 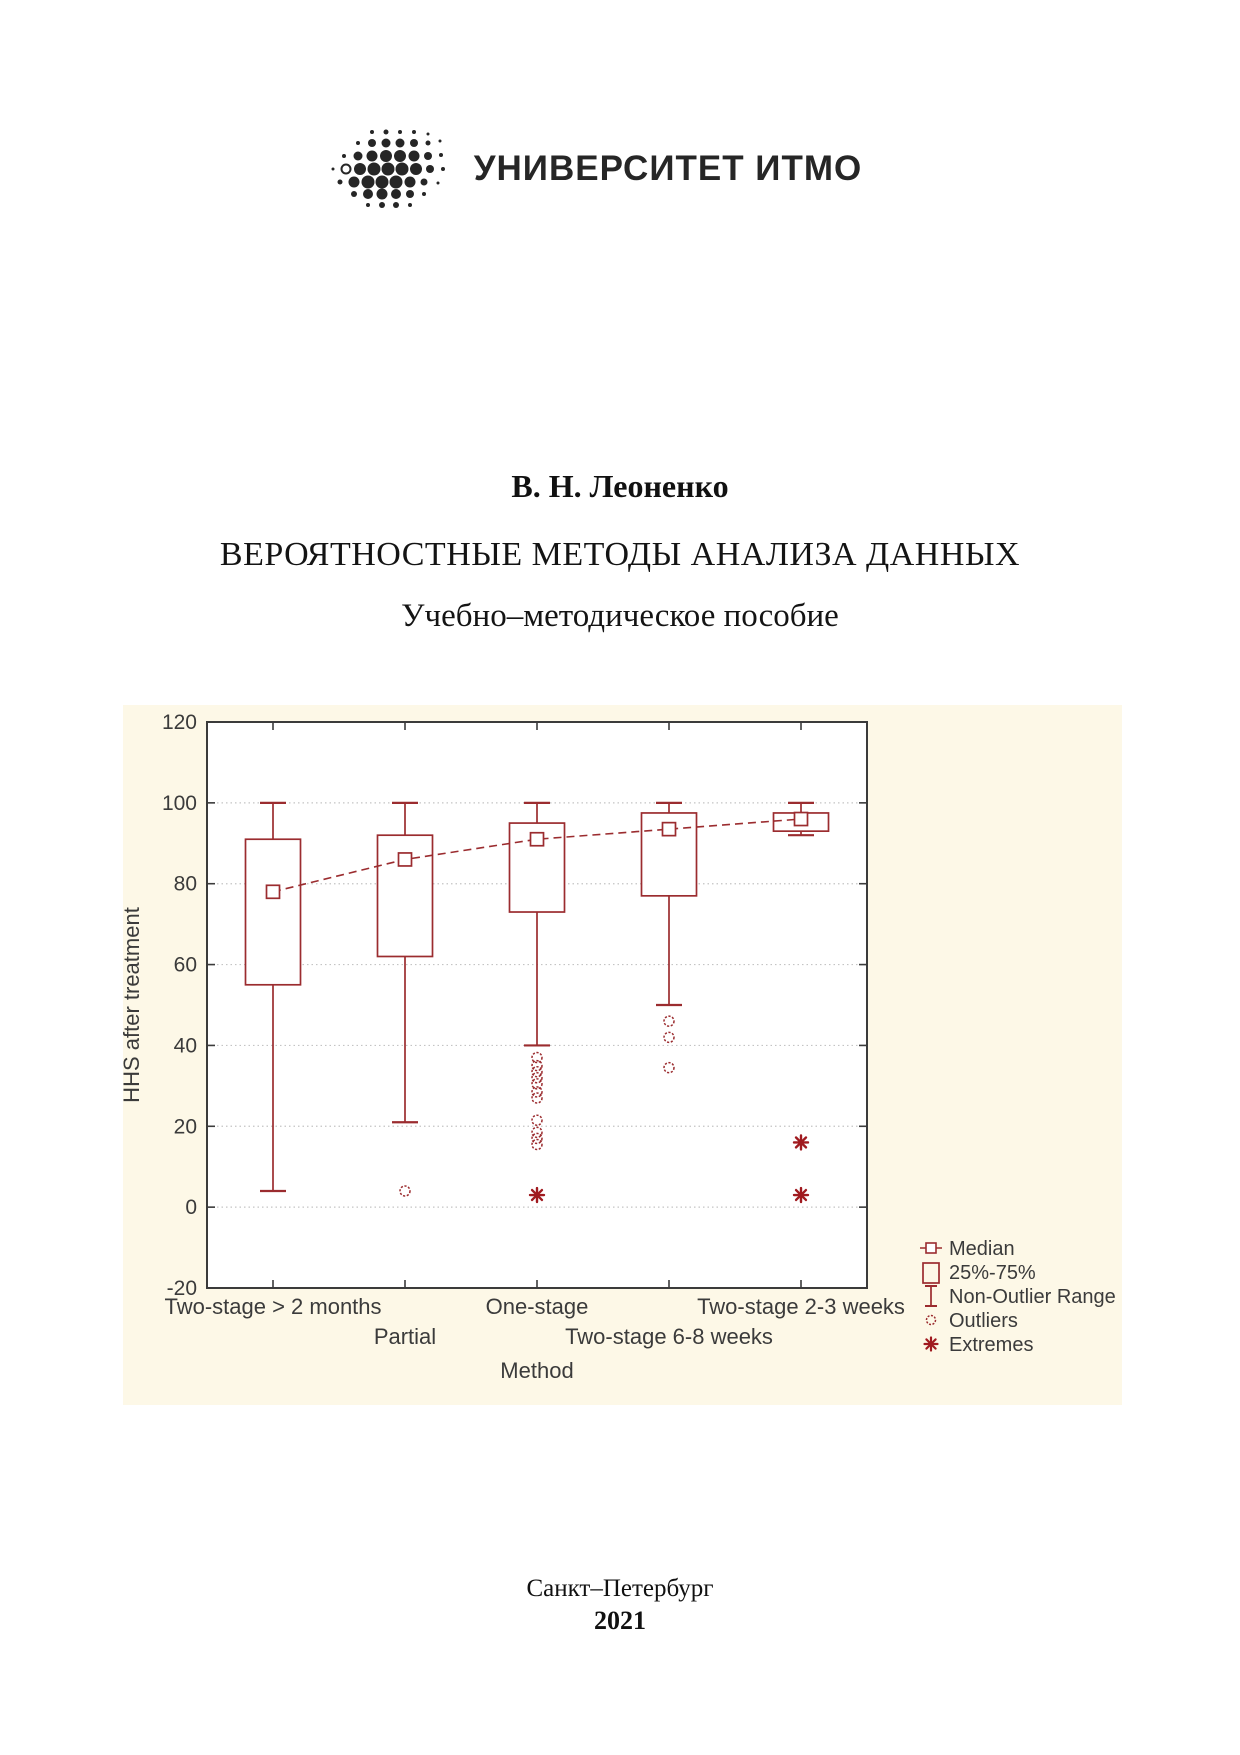 I want to click on y-tick-label: 40, so click(x=185, y=1045).